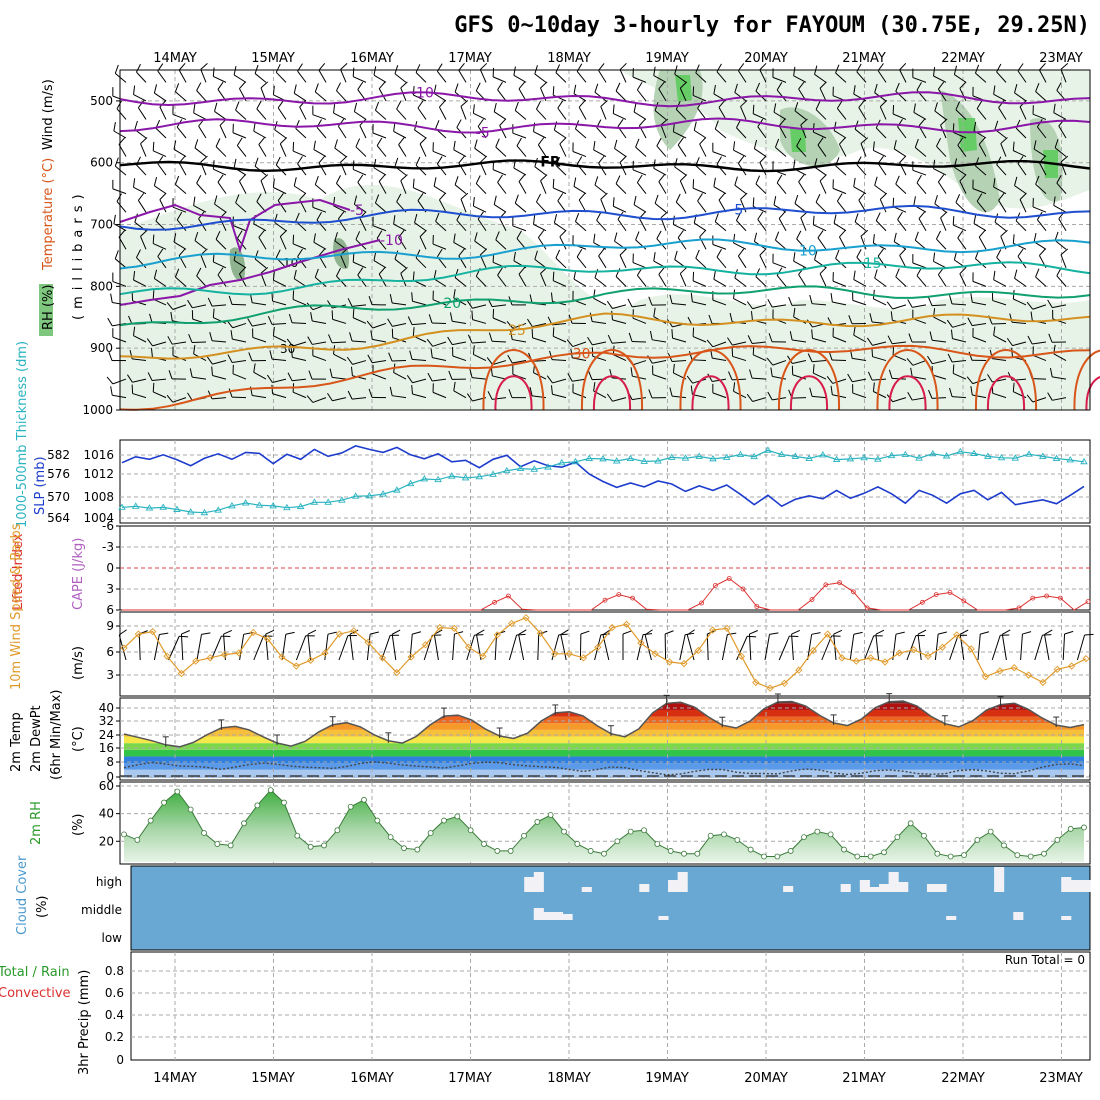 The height and width of the screenshot is (1100, 1100). Describe the element at coordinates (110, 675) in the screenshot. I see `tick-label: 3` at that location.